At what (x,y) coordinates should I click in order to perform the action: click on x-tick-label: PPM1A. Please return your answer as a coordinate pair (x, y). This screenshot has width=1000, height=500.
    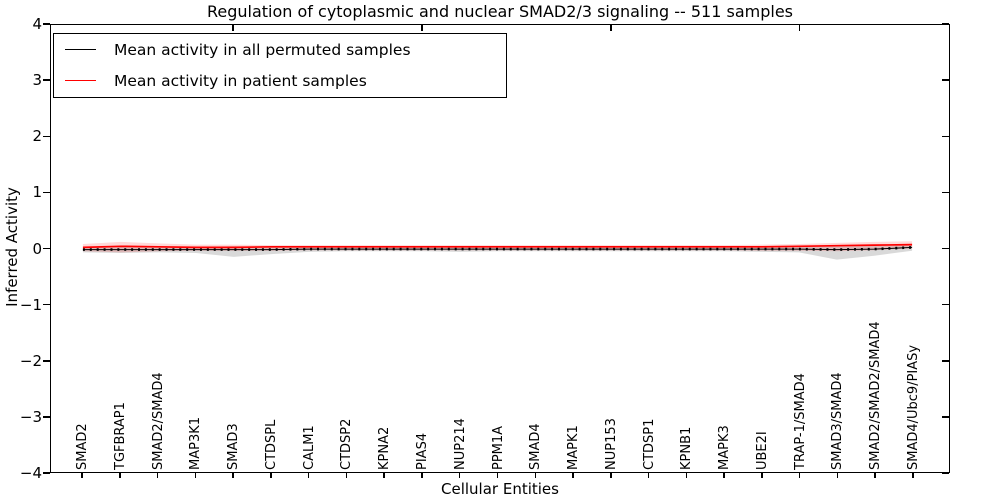
    Looking at the image, I should click on (498, 447).